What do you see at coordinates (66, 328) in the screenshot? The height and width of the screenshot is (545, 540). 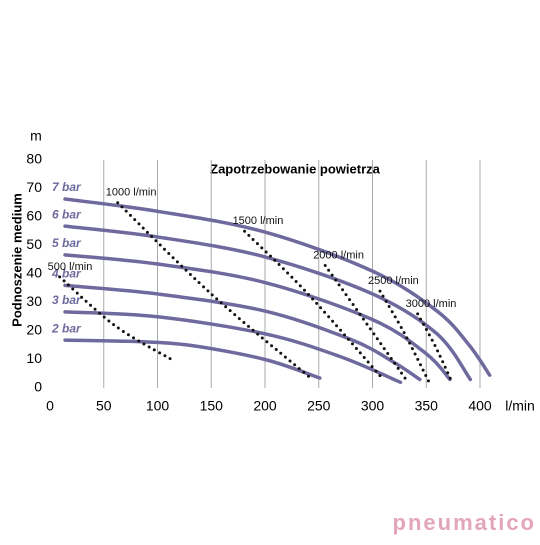 I see `pressure-label: 2 bar` at bounding box center [66, 328].